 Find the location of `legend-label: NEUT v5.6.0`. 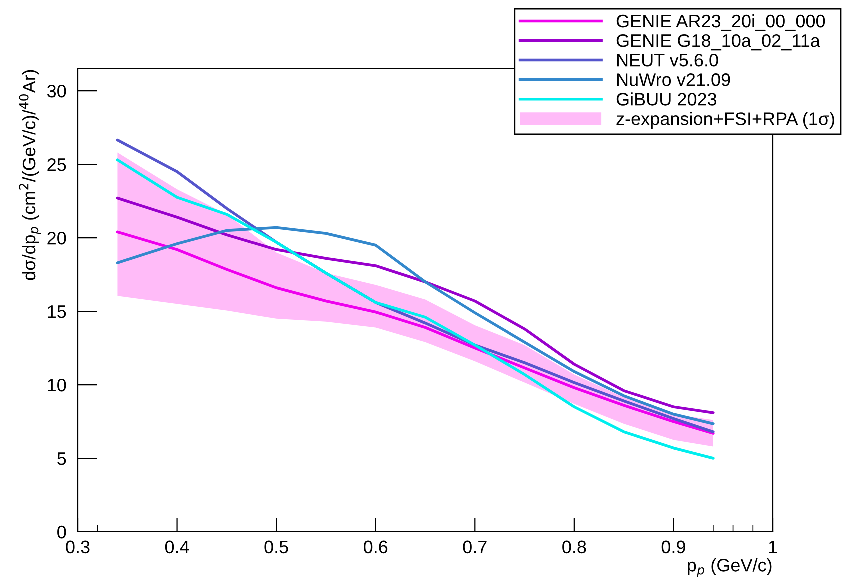

legend-label: NEUT v5.6.0 is located at coordinates (667, 60).